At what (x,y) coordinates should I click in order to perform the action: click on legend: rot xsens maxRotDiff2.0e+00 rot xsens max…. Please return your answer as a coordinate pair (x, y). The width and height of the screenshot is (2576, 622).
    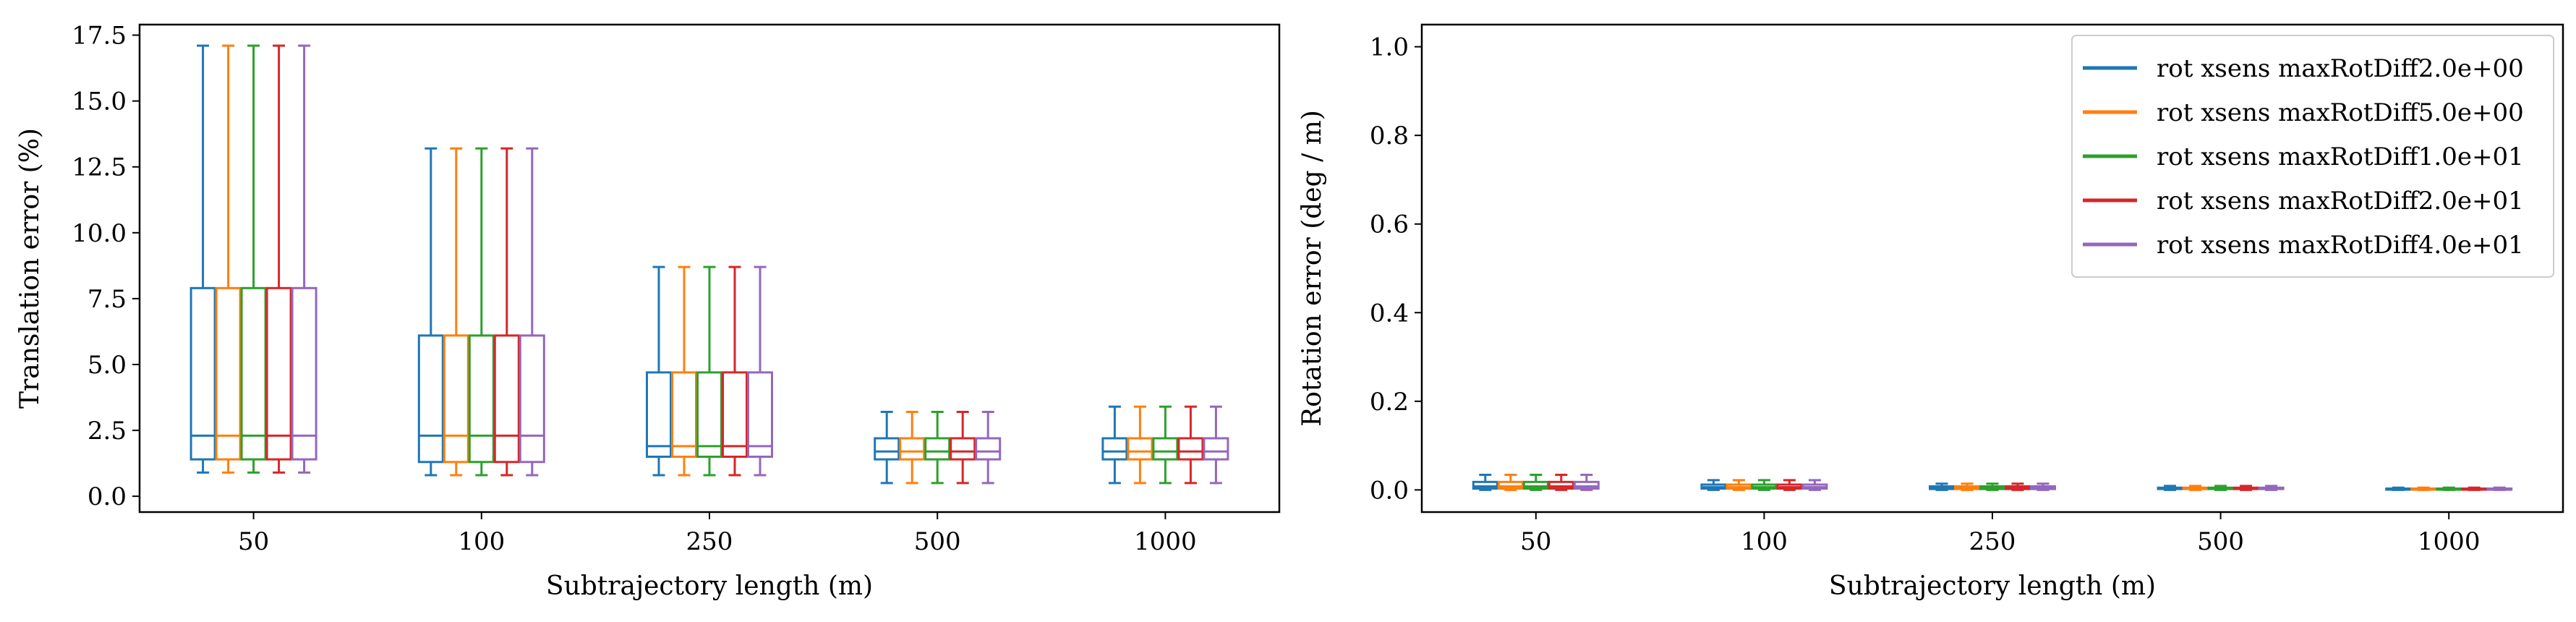
    Looking at the image, I should click on (2312, 156).